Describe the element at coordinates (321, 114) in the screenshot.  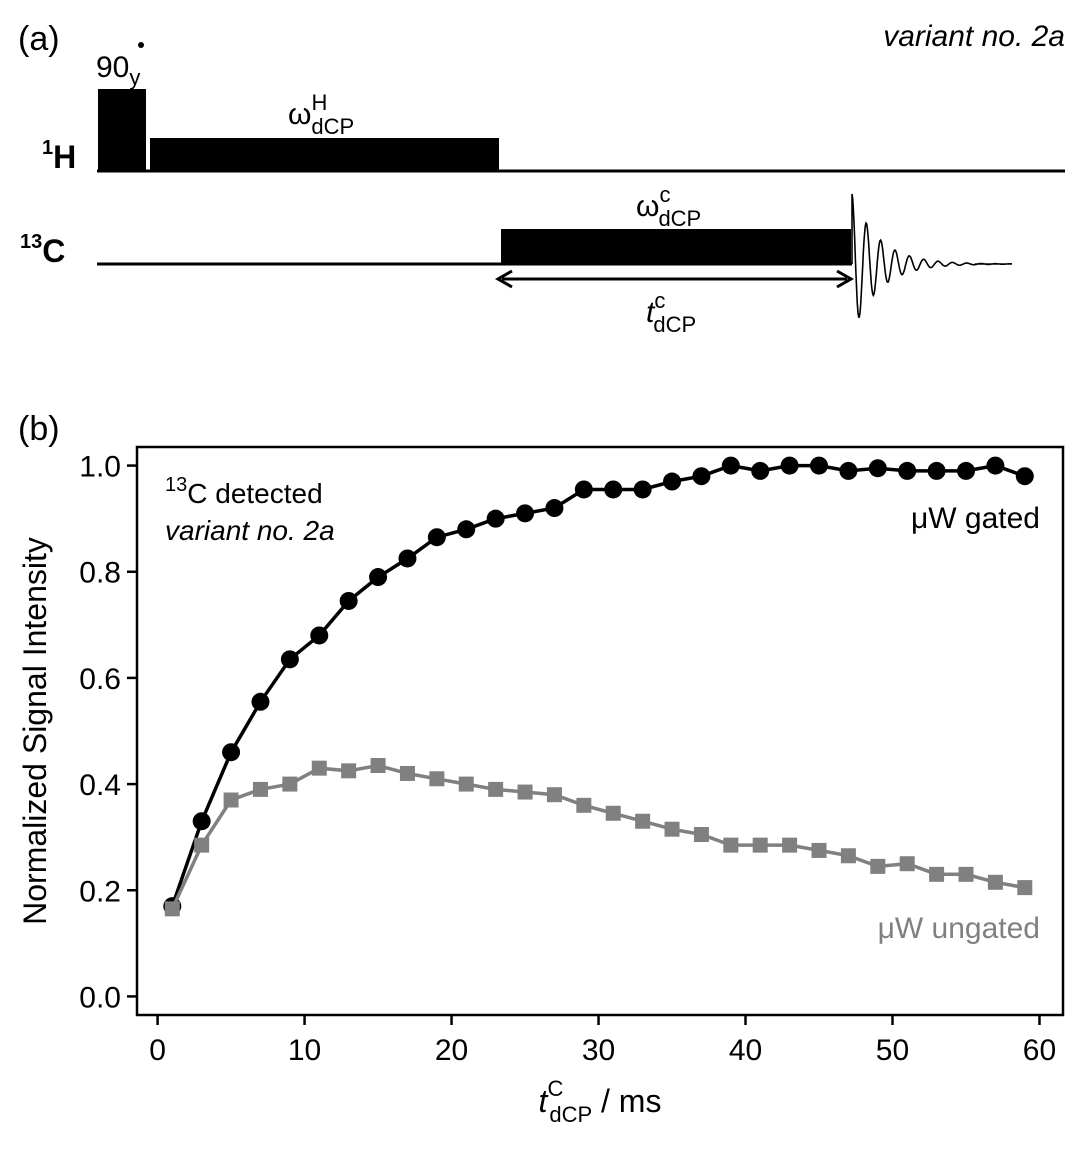
I see `omega-h-label: ωH dCP` at that location.